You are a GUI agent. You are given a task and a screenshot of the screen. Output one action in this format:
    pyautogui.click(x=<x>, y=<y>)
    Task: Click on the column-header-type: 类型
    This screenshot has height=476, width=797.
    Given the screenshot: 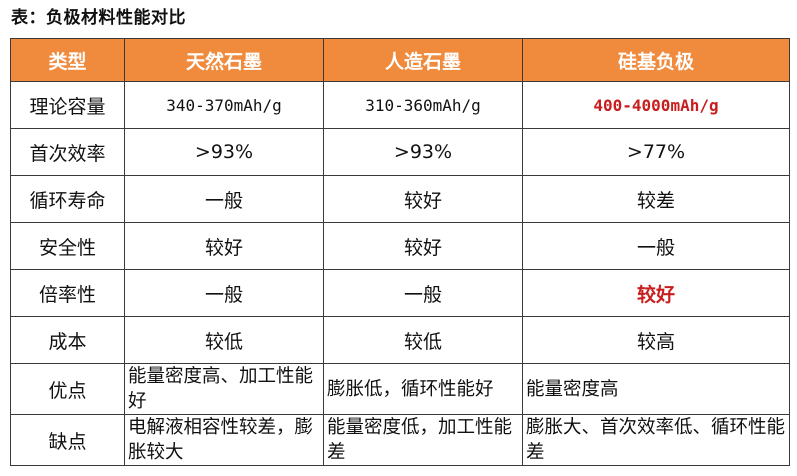 What is the action you would take?
    pyautogui.click(x=67, y=60)
    